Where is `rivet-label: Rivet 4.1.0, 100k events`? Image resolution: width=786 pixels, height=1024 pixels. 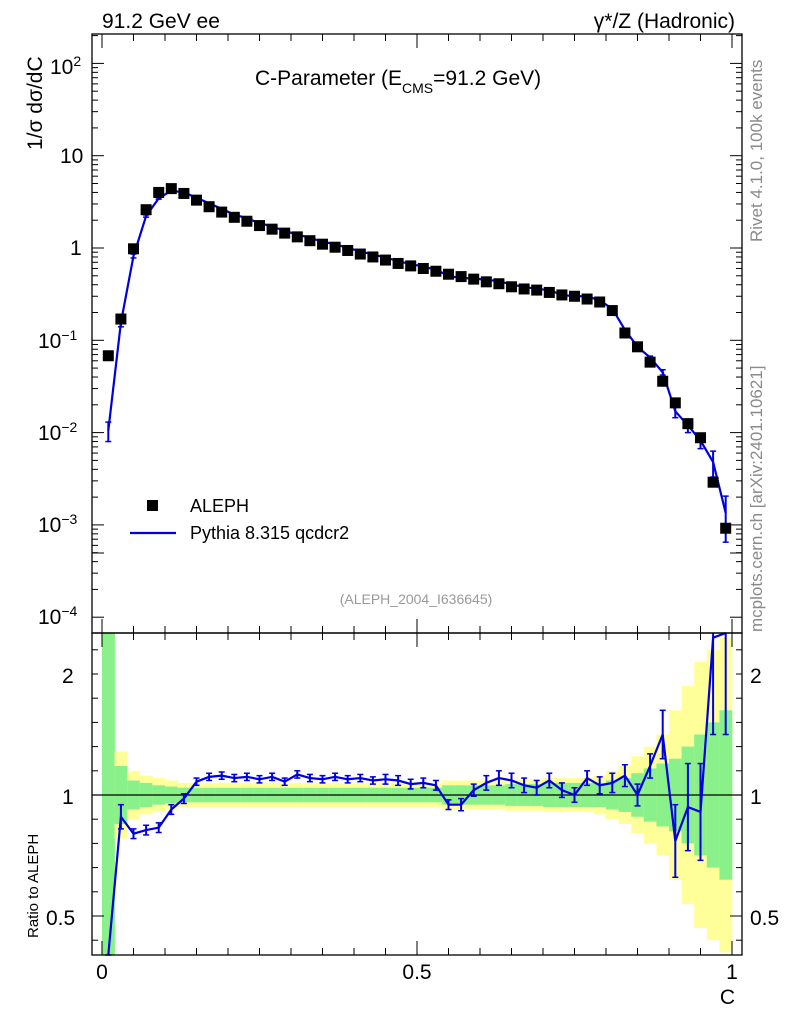 rivet-label: Rivet 4.1.0, 100k events is located at coordinates (756, 151).